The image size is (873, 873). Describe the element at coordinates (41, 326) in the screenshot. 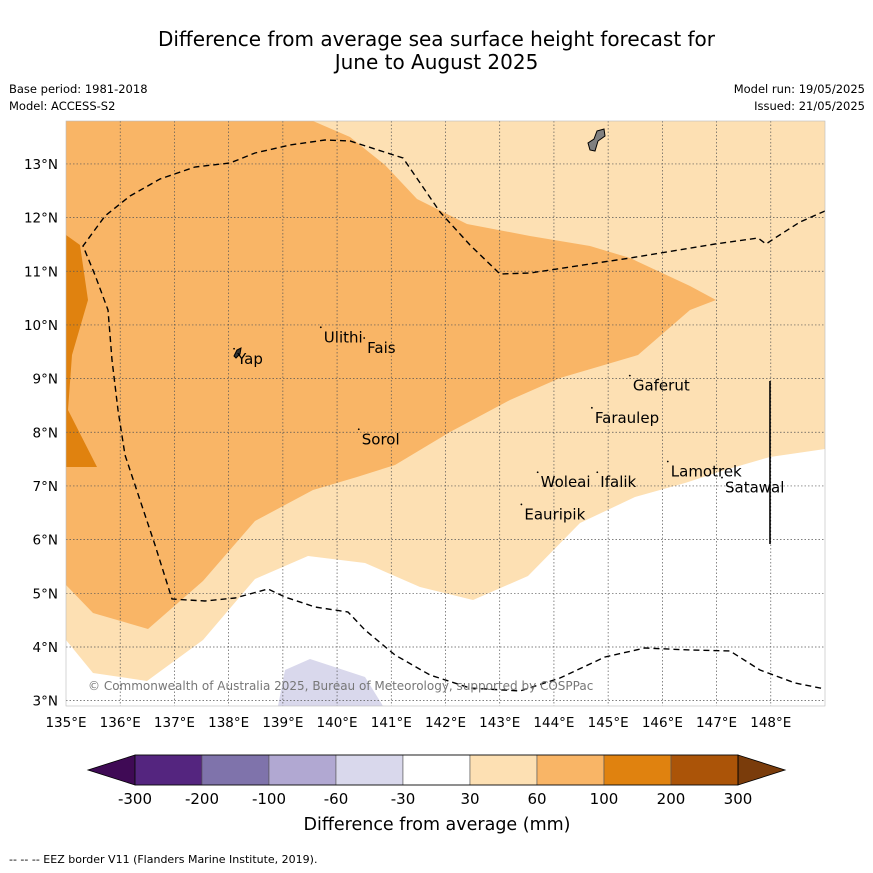

I see `lat-tick-label: 10°N` at that location.